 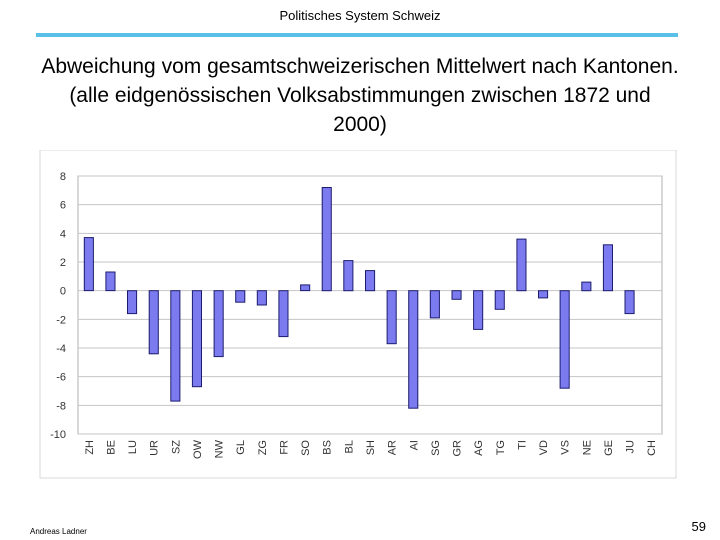 What do you see at coordinates (220, 448) in the screenshot?
I see `x-tick-label: NW` at bounding box center [220, 448].